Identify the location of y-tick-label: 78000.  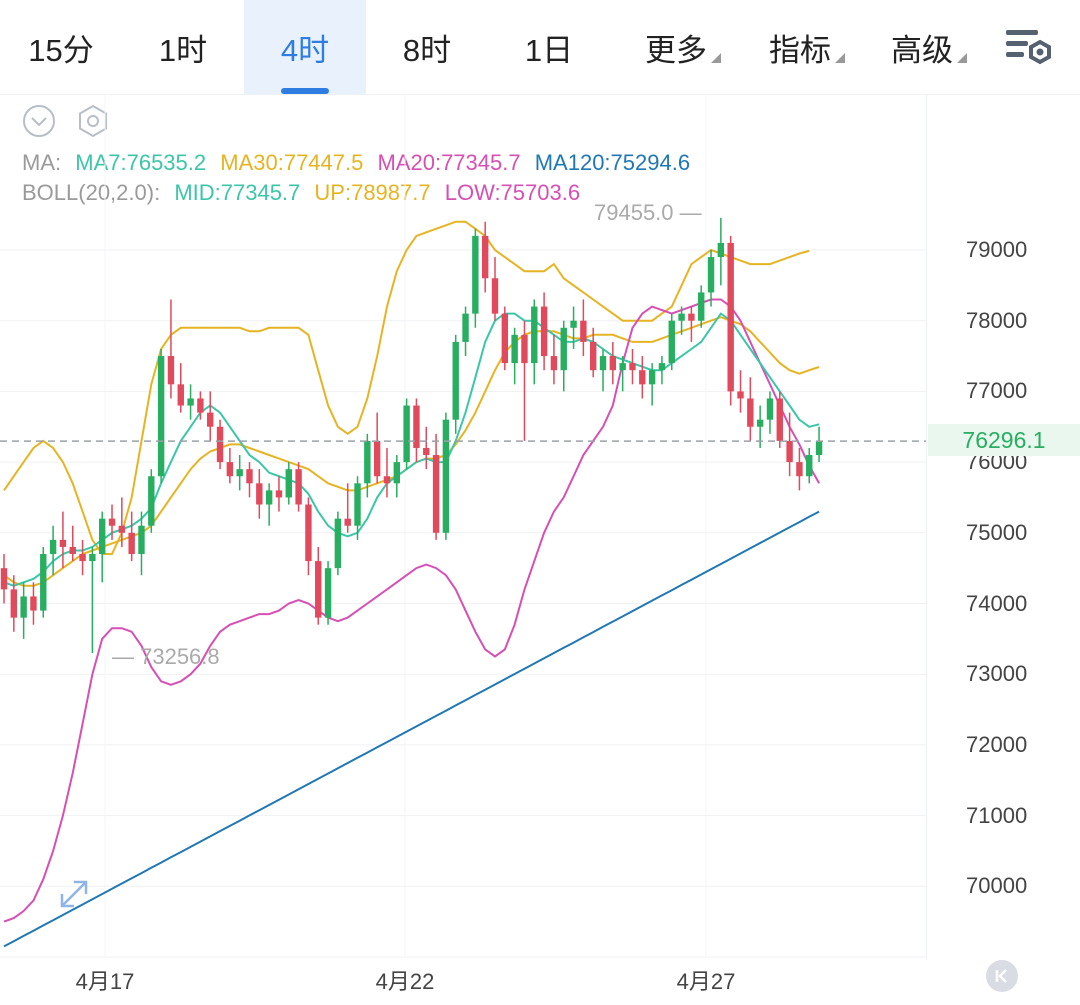
(997, 320).